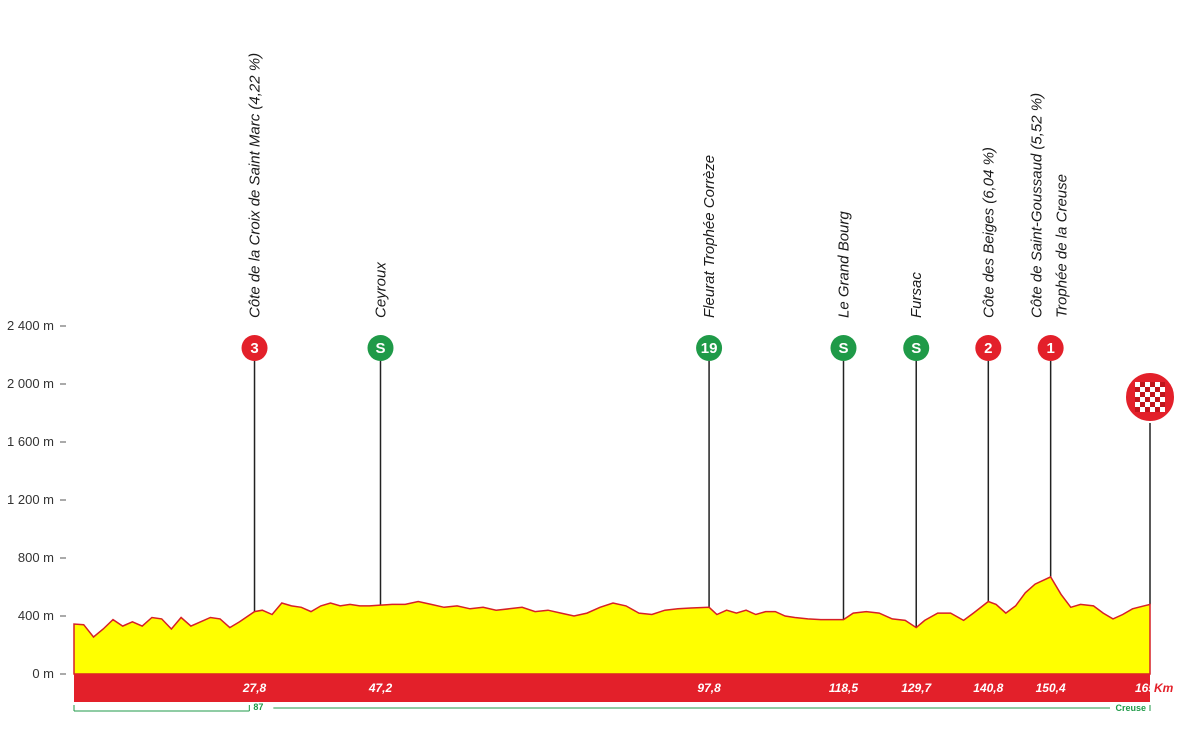 The width and height of the screenshot is (1200, 738). What do you see at coordinates (709, 688) in the screenshot?
I see `km-label: 97,8` at bounding box center [709, 688].